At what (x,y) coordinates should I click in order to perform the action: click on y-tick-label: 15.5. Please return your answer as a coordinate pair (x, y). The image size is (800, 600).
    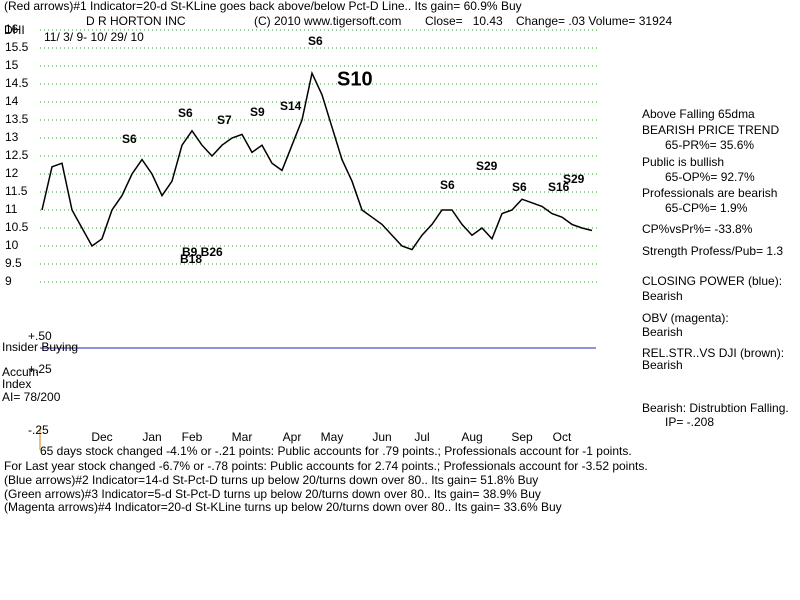
    Looking at the image, I should click on (17, 47).